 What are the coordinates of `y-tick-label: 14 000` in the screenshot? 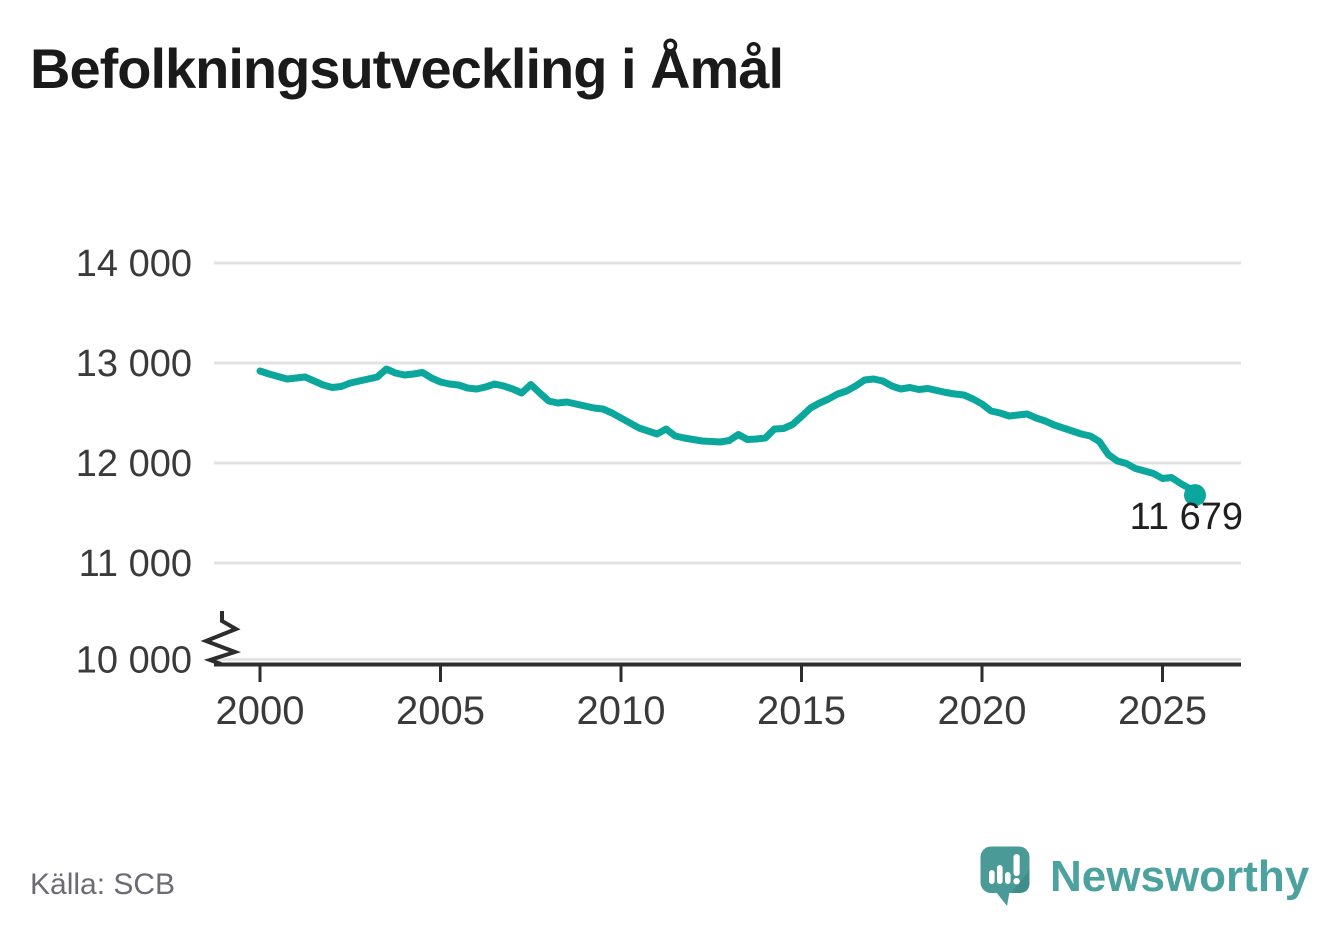 It's located at (134, 264).